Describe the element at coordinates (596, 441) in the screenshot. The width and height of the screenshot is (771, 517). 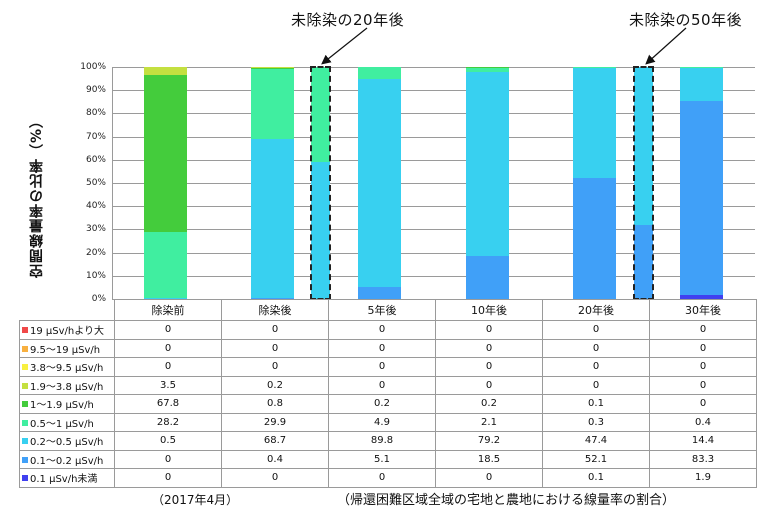
I see `table-cell: 47.4` at that location.